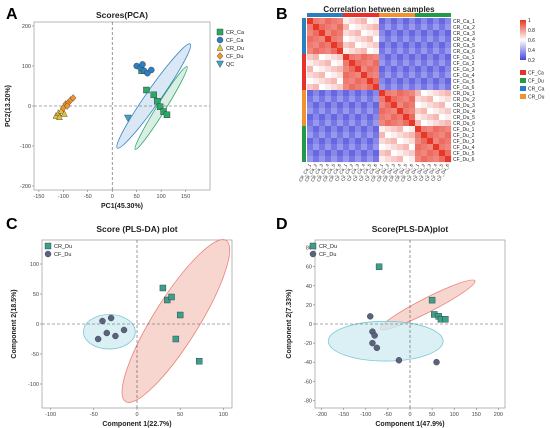 This screenshot has width=550, height=428. I want to click on y-tick-label: 100, so click(26, 67).